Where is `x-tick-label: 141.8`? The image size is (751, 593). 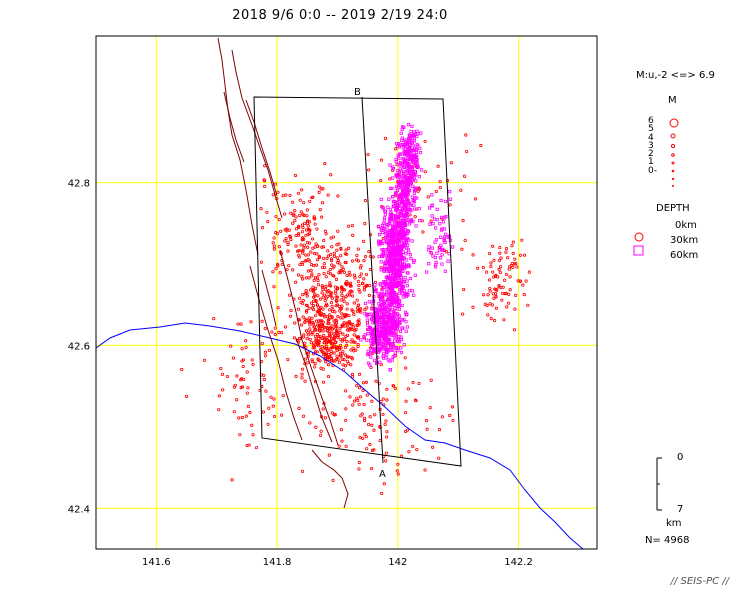
x-tick-label: 141.8 is located at coordinates (277, 562).